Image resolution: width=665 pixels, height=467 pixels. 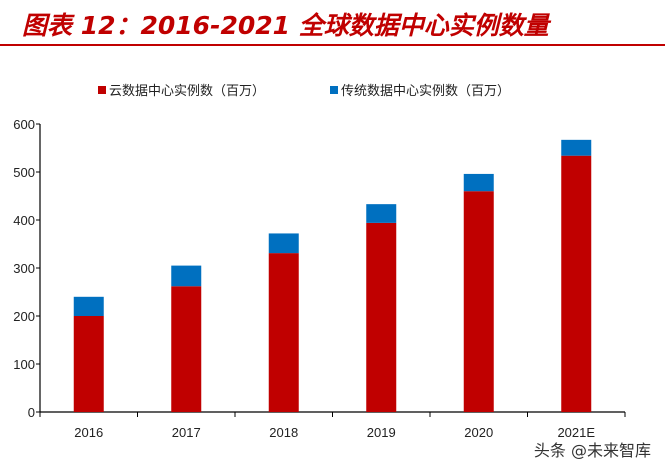 I want to click on title-rule, so click(x=332, y=45).